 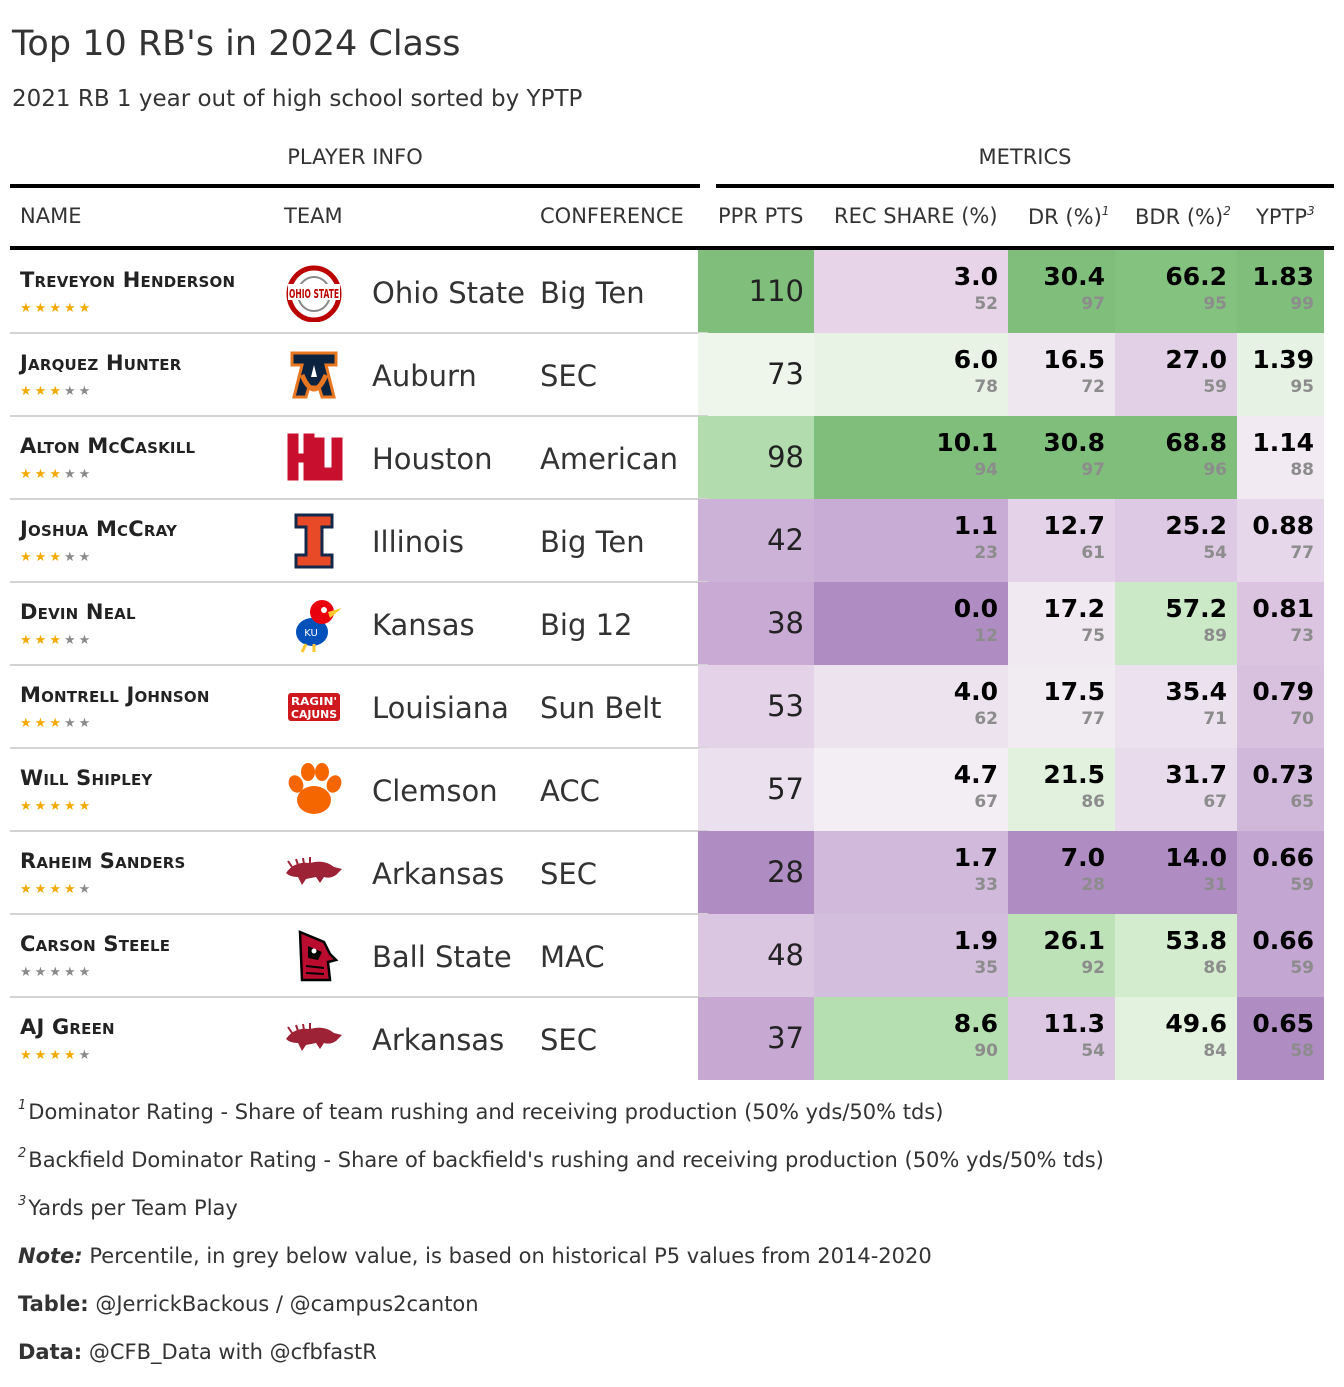 I want to click on arkansas-logo, so click(x=314, y=1039).